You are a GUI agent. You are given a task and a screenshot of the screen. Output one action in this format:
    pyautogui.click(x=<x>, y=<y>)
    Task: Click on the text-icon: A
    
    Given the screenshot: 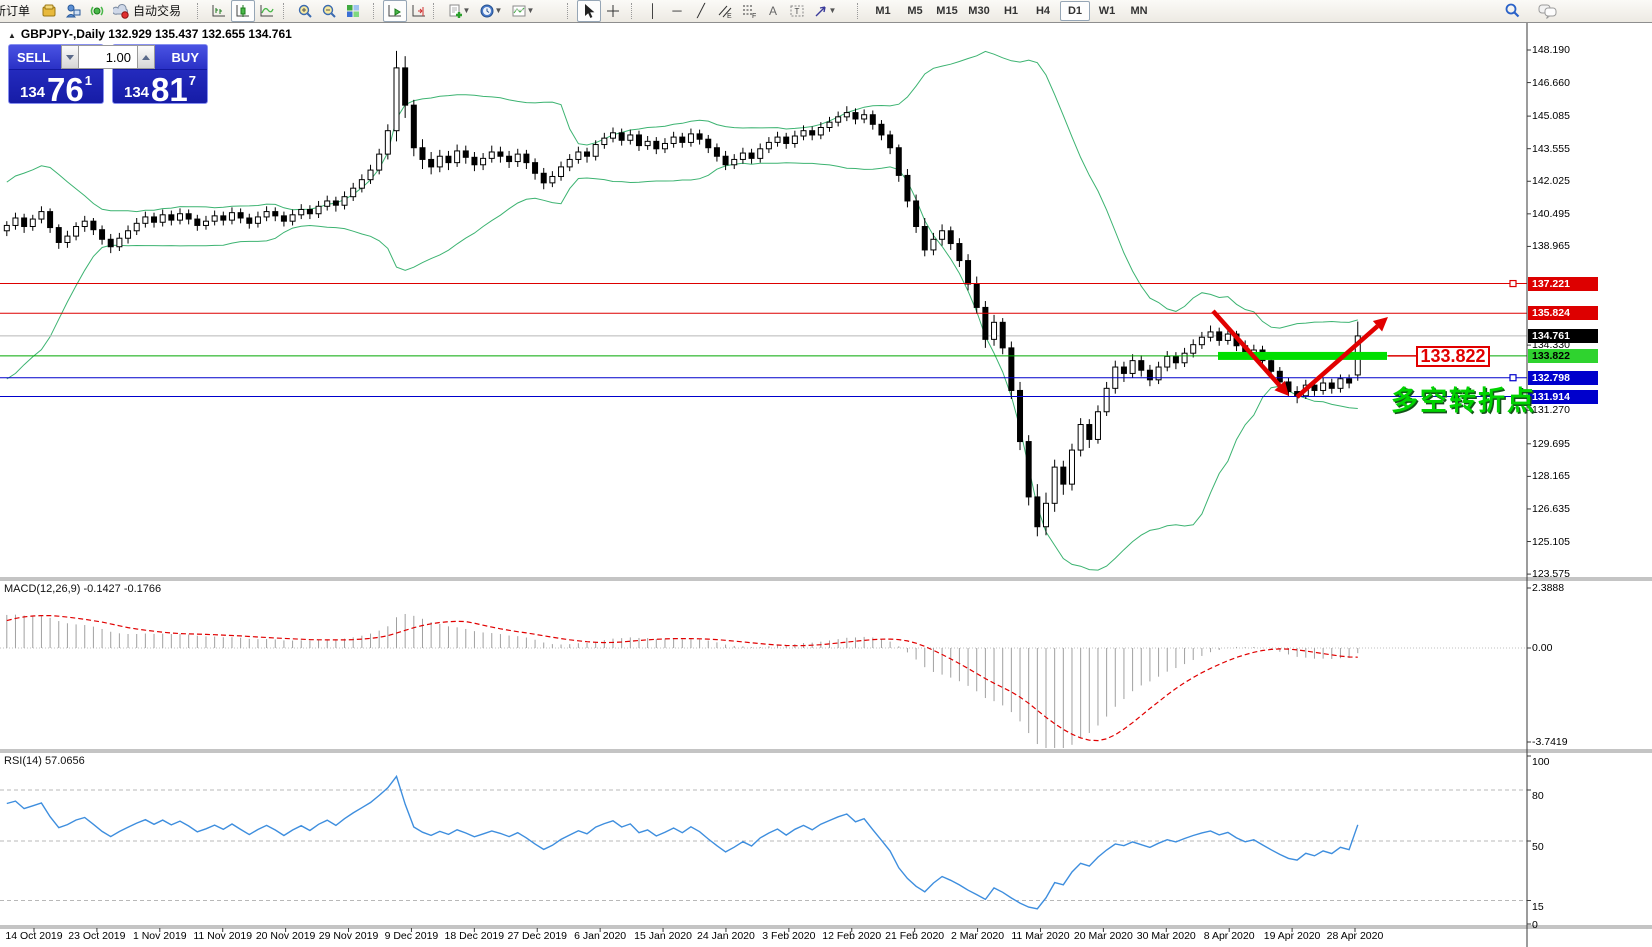 What is the action you would take?
    pyautogui.click(x=772, y=10)
    